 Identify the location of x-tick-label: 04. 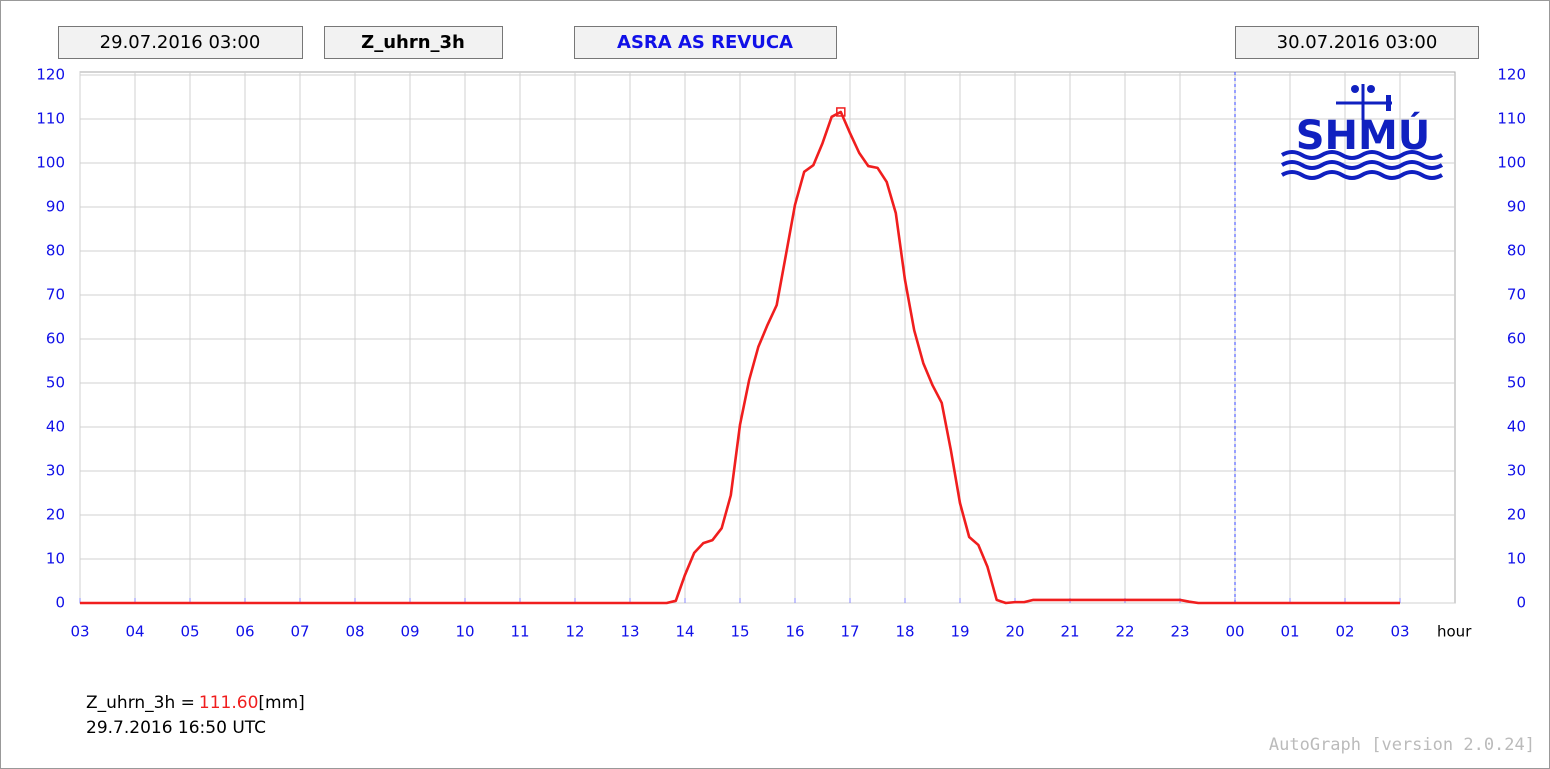
(134, 632).